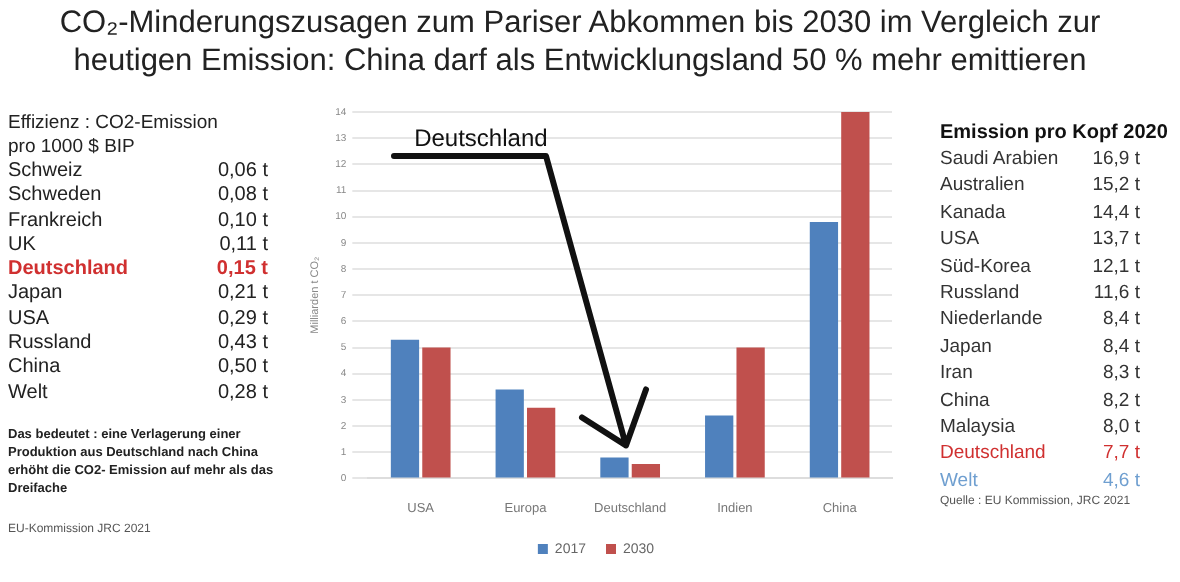 The width and height of the screenshot is (1180, 582). Describe the element at coordinates (1040, 159) in the screenshot. I see `text: Saudi Arabien 16,9 t` at that location.